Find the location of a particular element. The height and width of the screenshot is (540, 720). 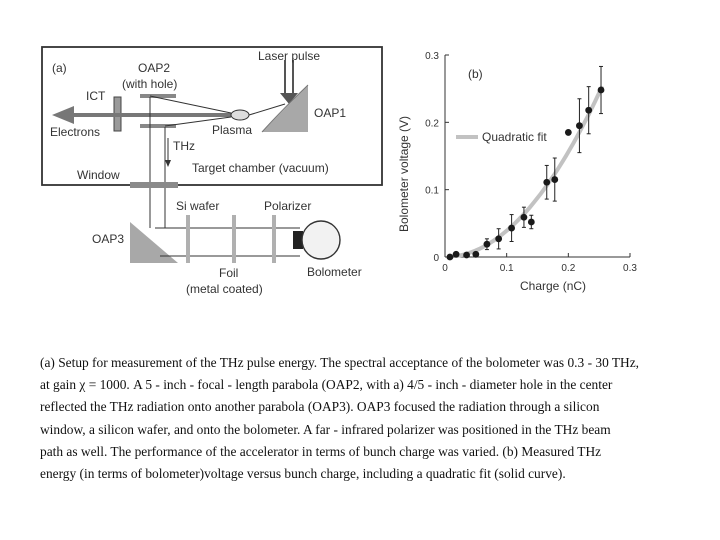

bolometer-label: Bolometer is located at coordinates (334, 272).